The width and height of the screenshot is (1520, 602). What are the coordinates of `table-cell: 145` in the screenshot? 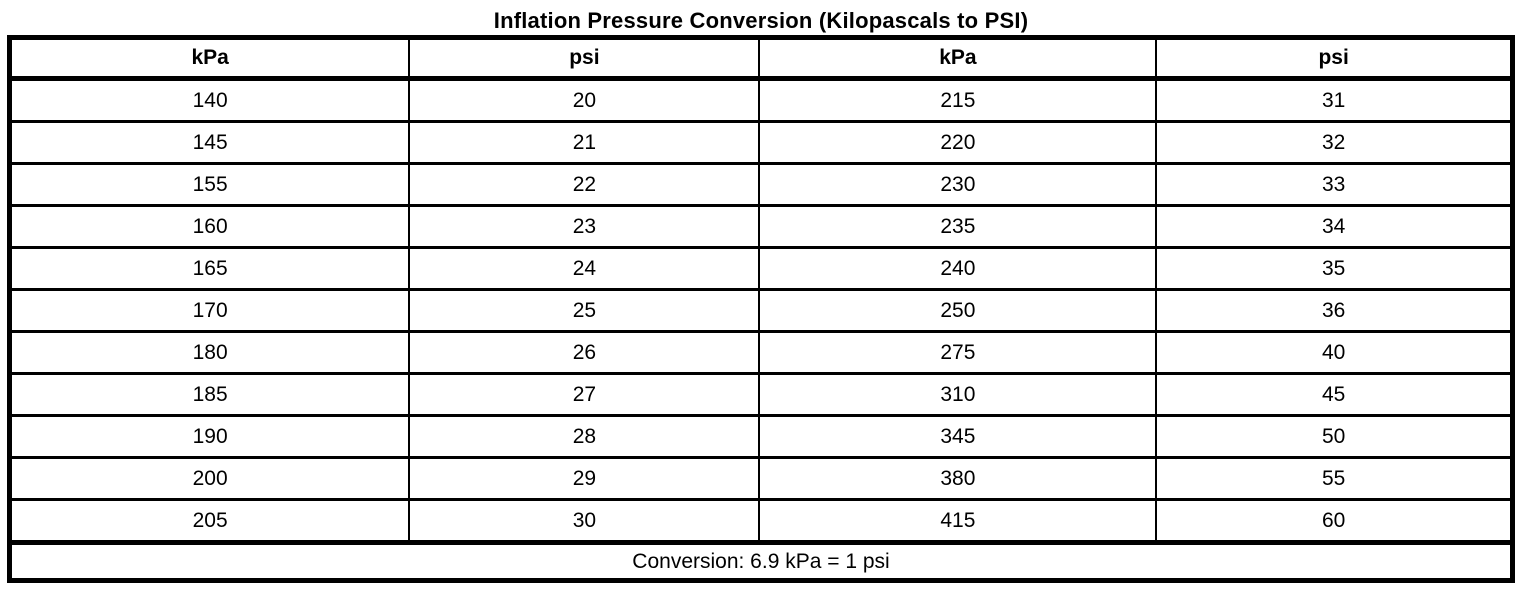 It's located at (209, 142).